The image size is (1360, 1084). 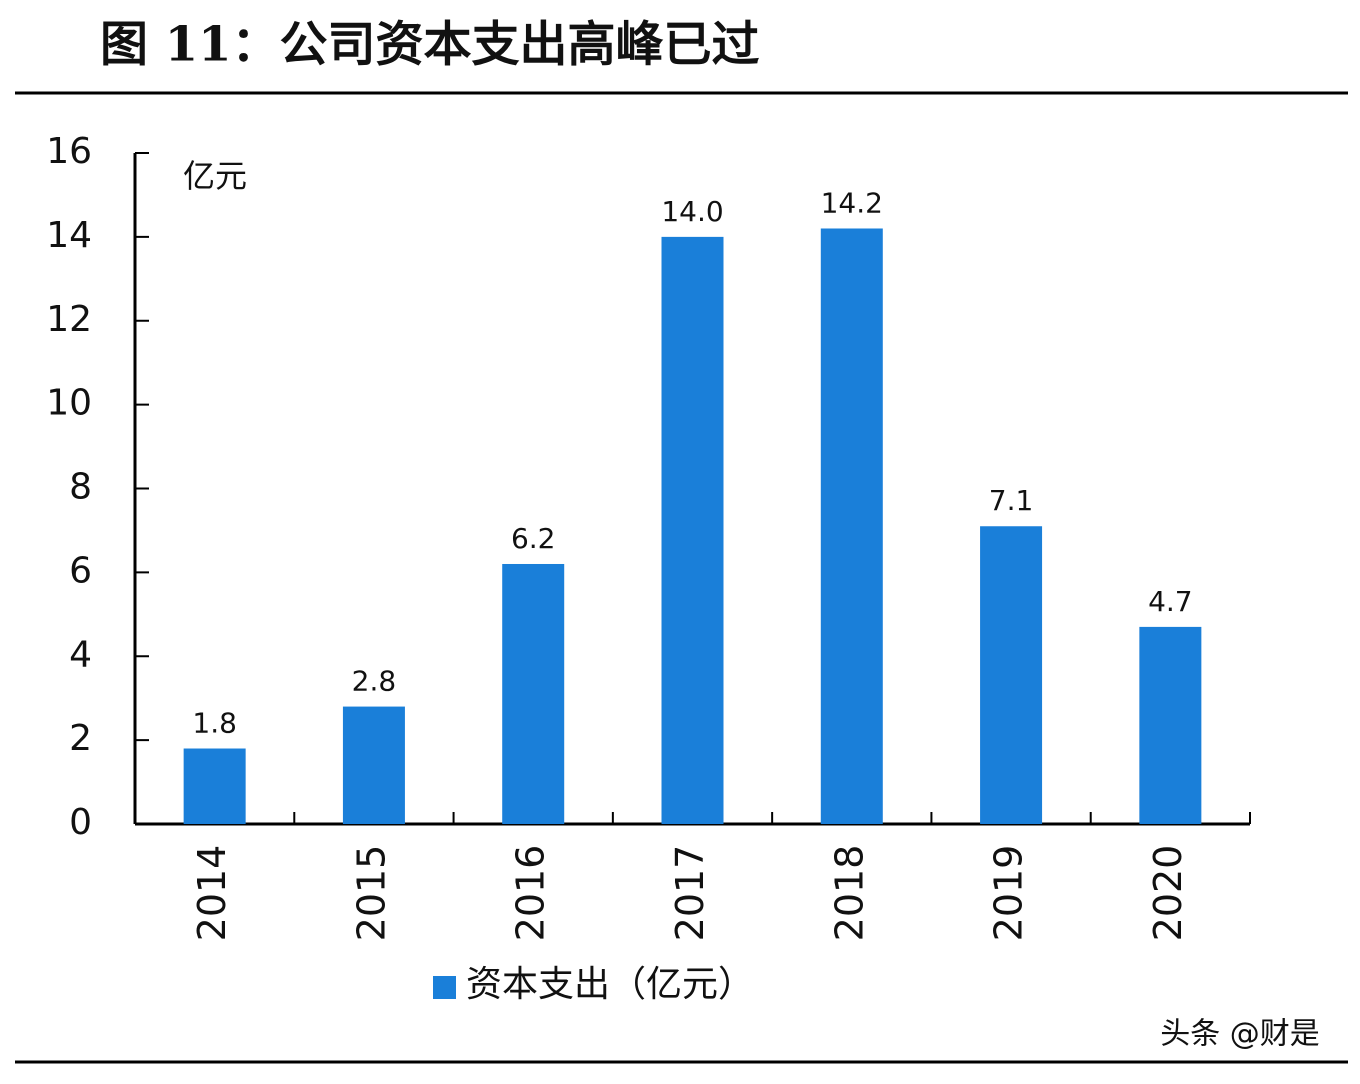 I want to click on value-label: 1.8, so click(x=214, y=723).